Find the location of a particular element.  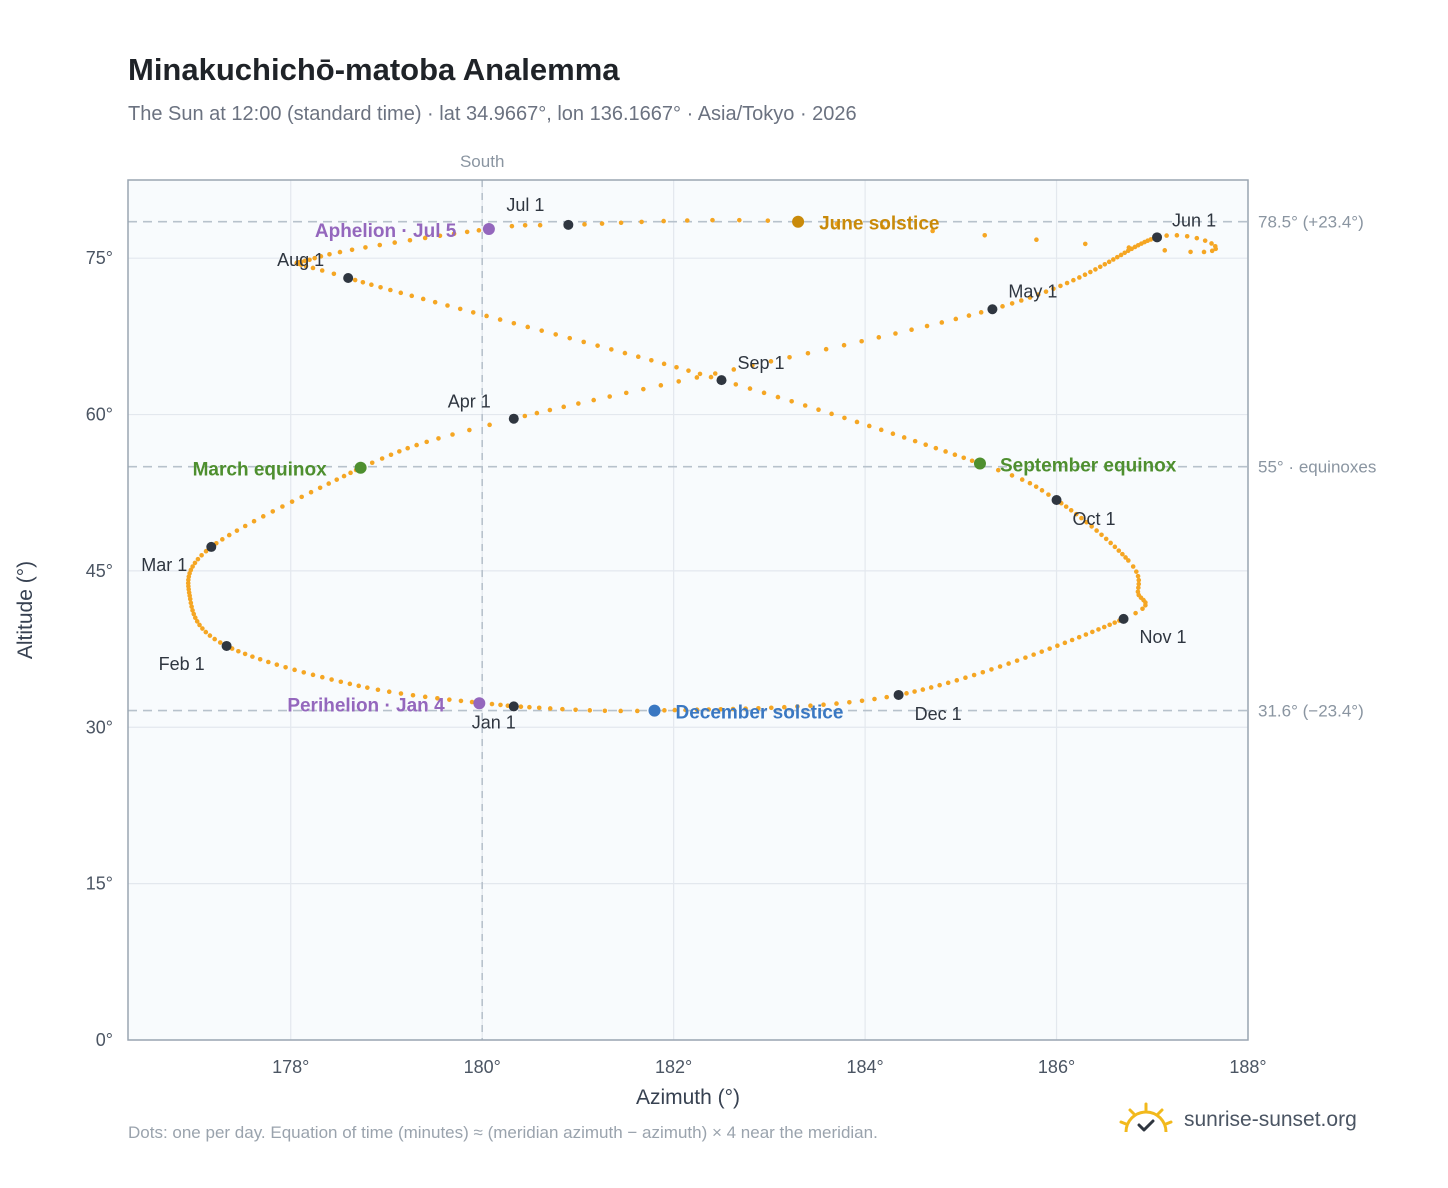

event-label: September equinox is located at coordinates (1088, 466).